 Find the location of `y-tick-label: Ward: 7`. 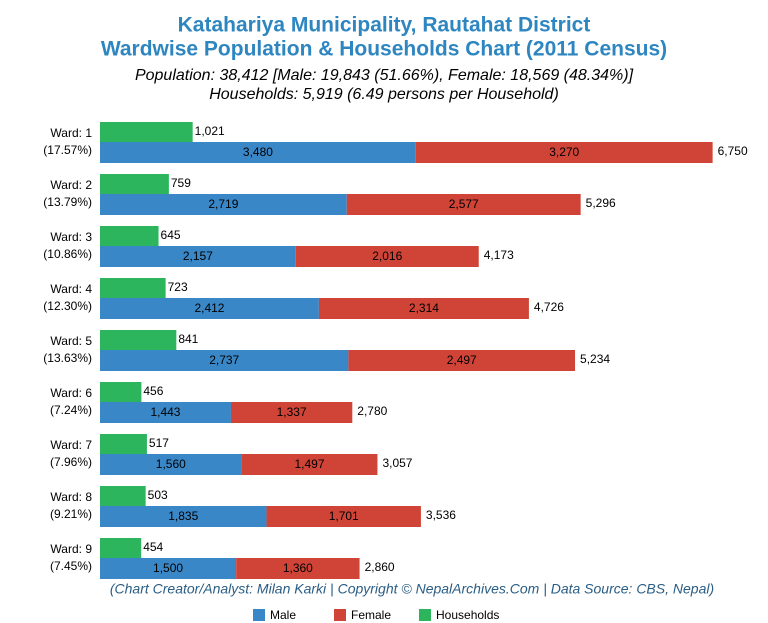

y-tick-label: Ward: 7 is located at coordinates (71, 445).